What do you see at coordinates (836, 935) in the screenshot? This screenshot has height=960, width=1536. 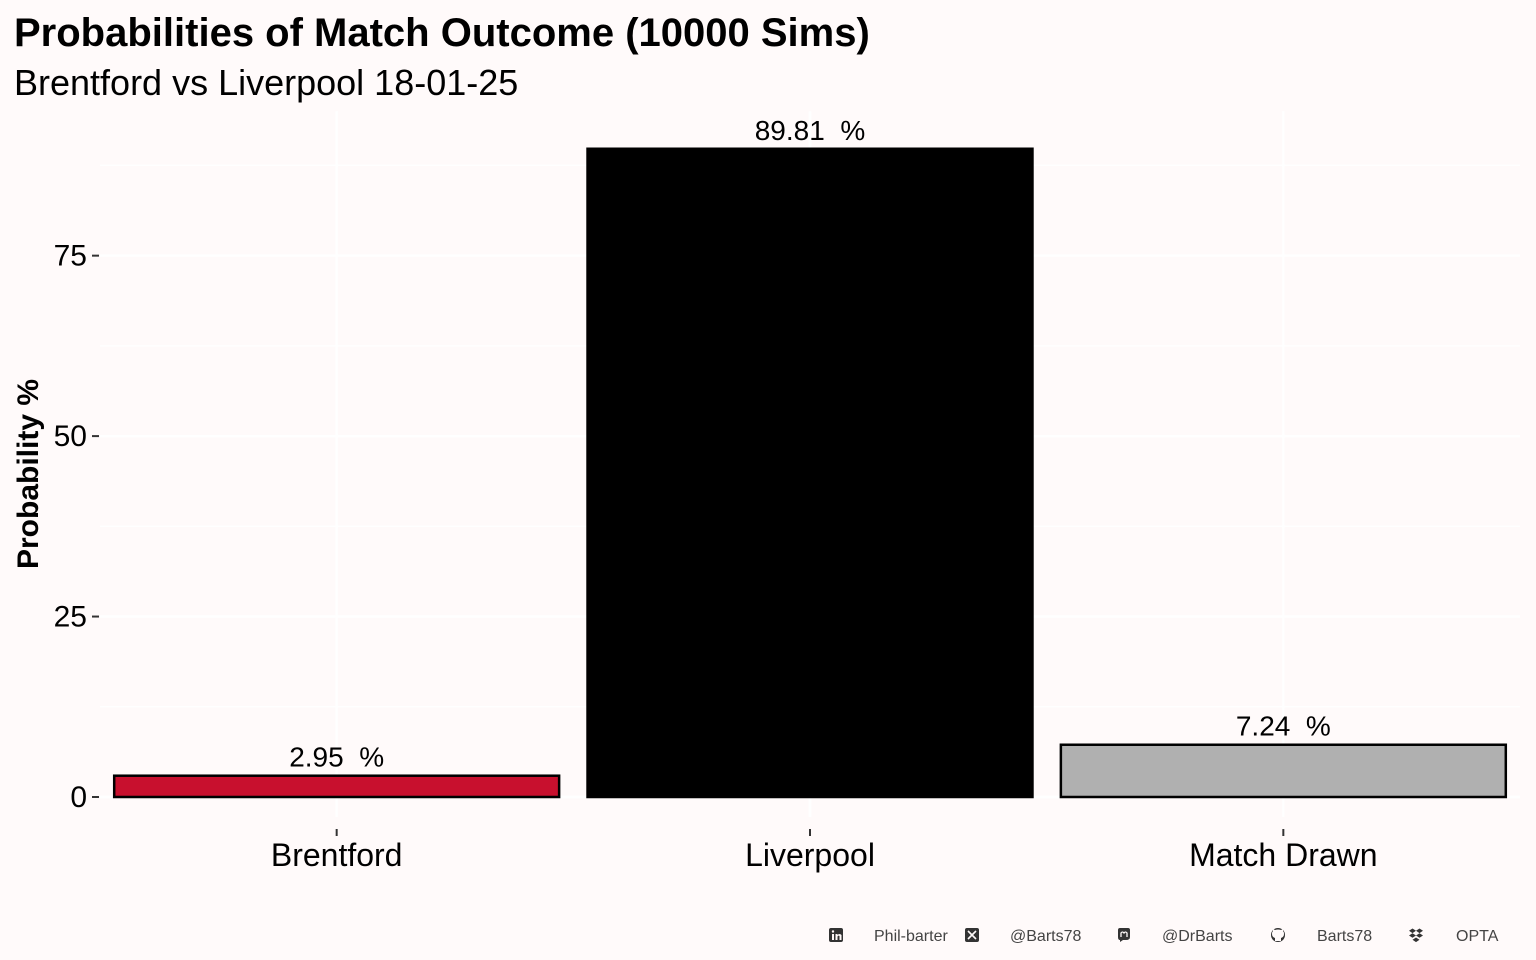 I see `linkedin-icon` at bounding box center [836, 935].